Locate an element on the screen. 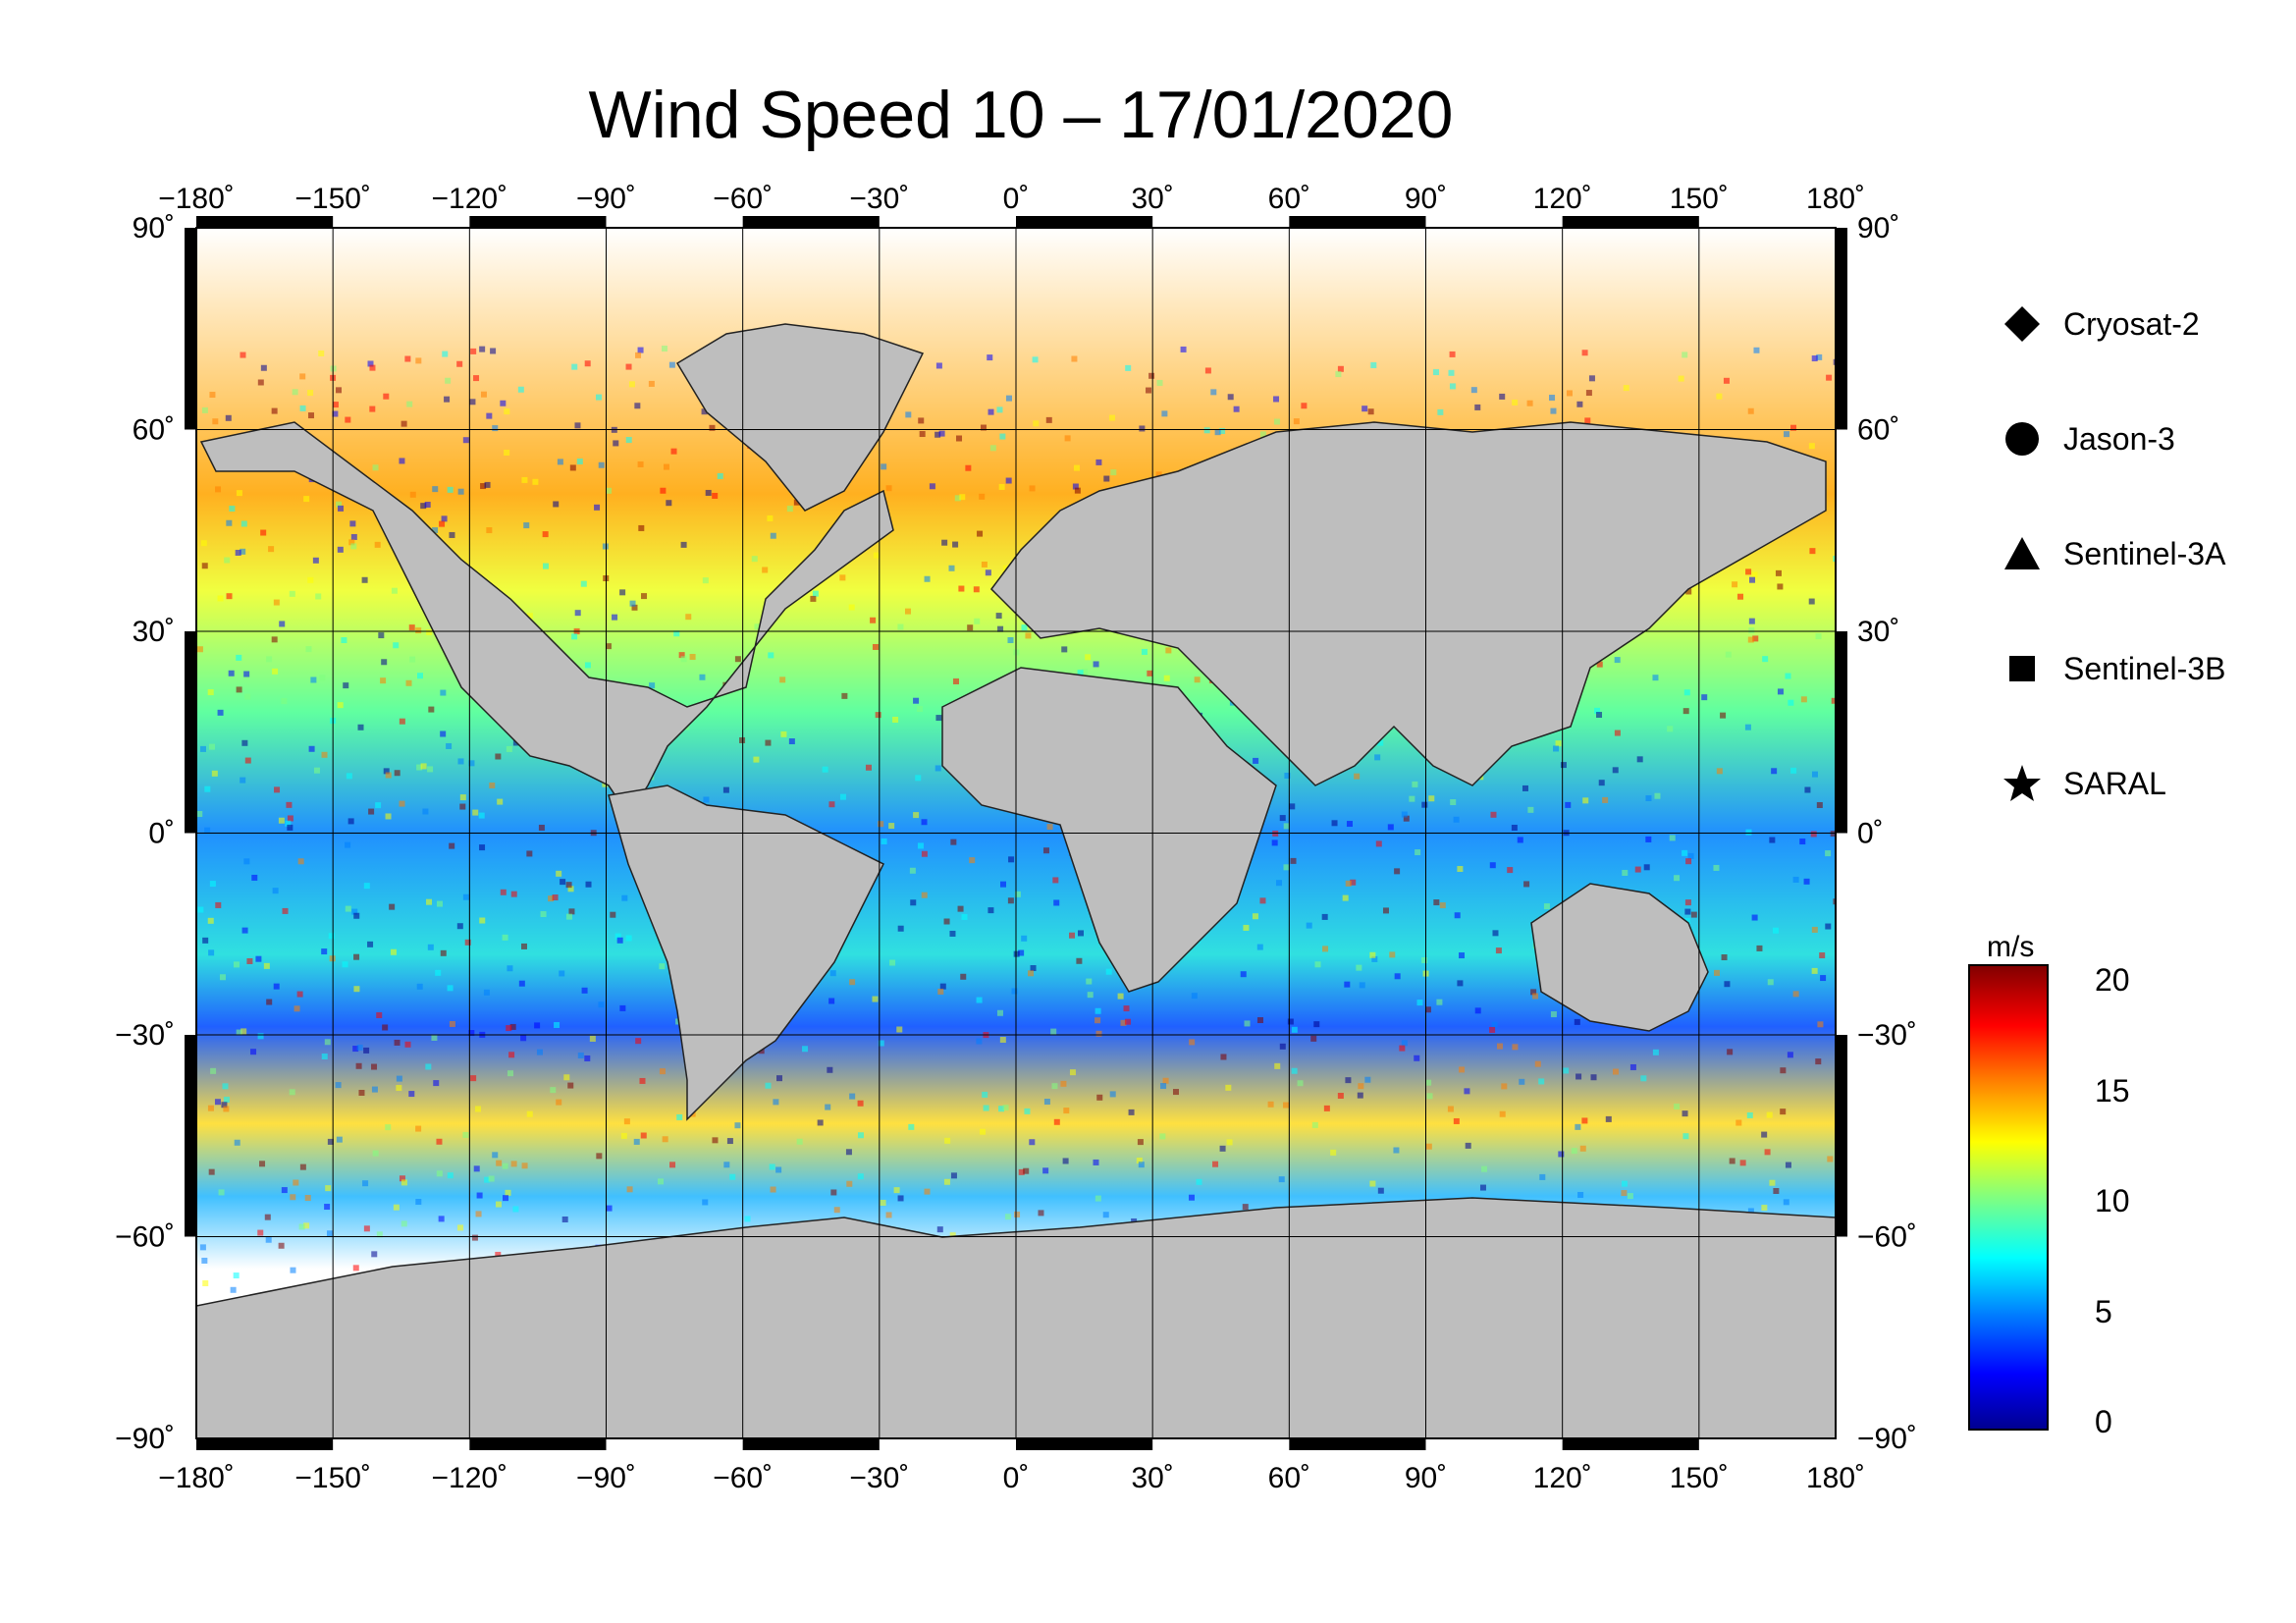  colorbar-unit: m/s is located at coordinates (2011, 947).